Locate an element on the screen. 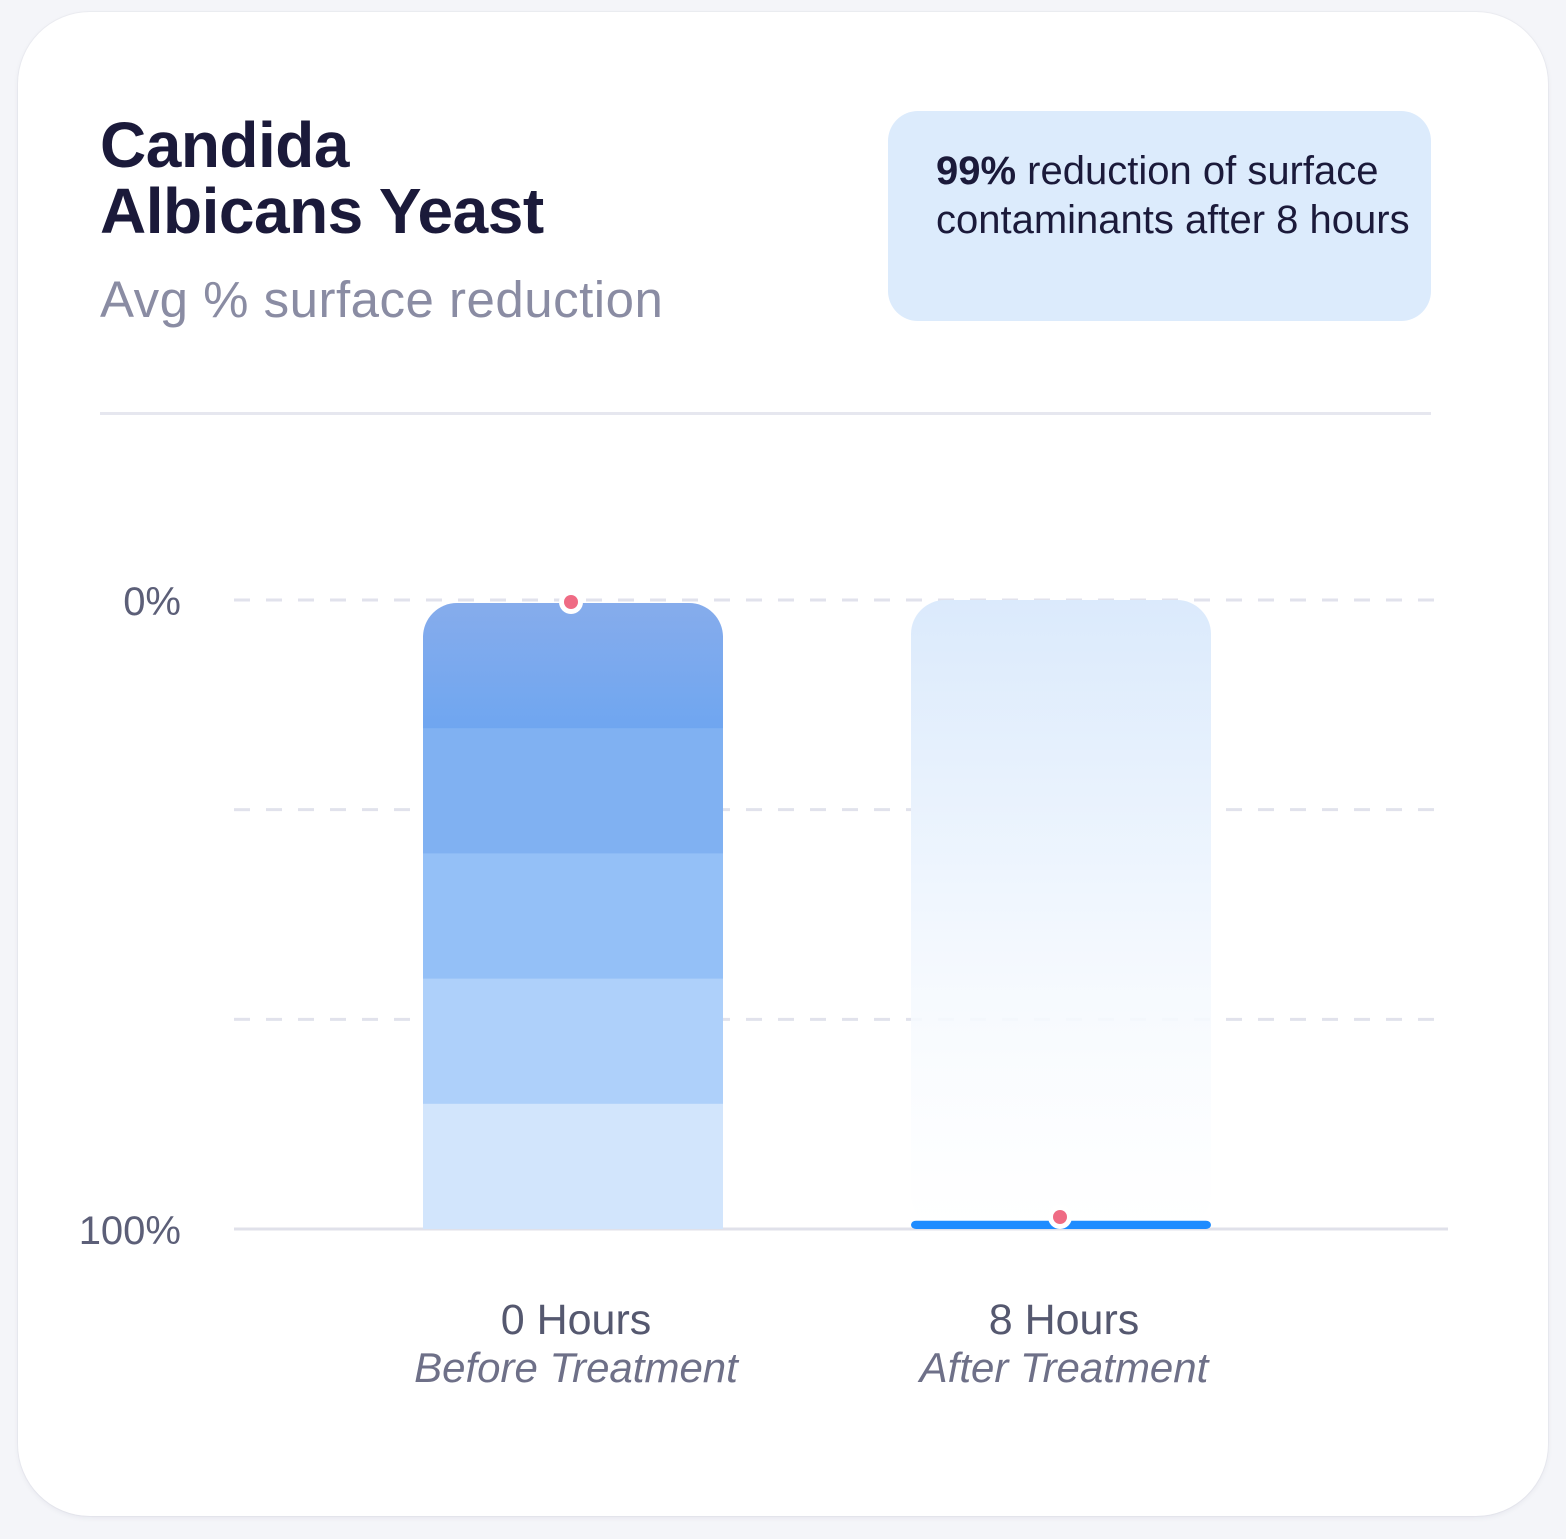 This screenshot has height=1539, width=1566. bar-after-background is located at coordinates (1061, 914).